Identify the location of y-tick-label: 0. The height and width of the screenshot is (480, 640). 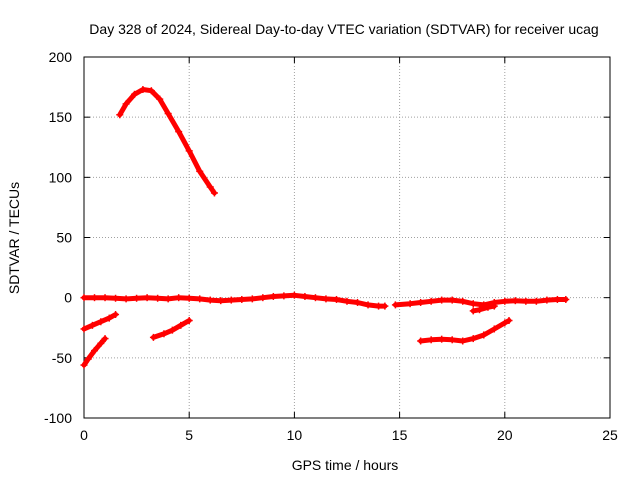
(68, 298).